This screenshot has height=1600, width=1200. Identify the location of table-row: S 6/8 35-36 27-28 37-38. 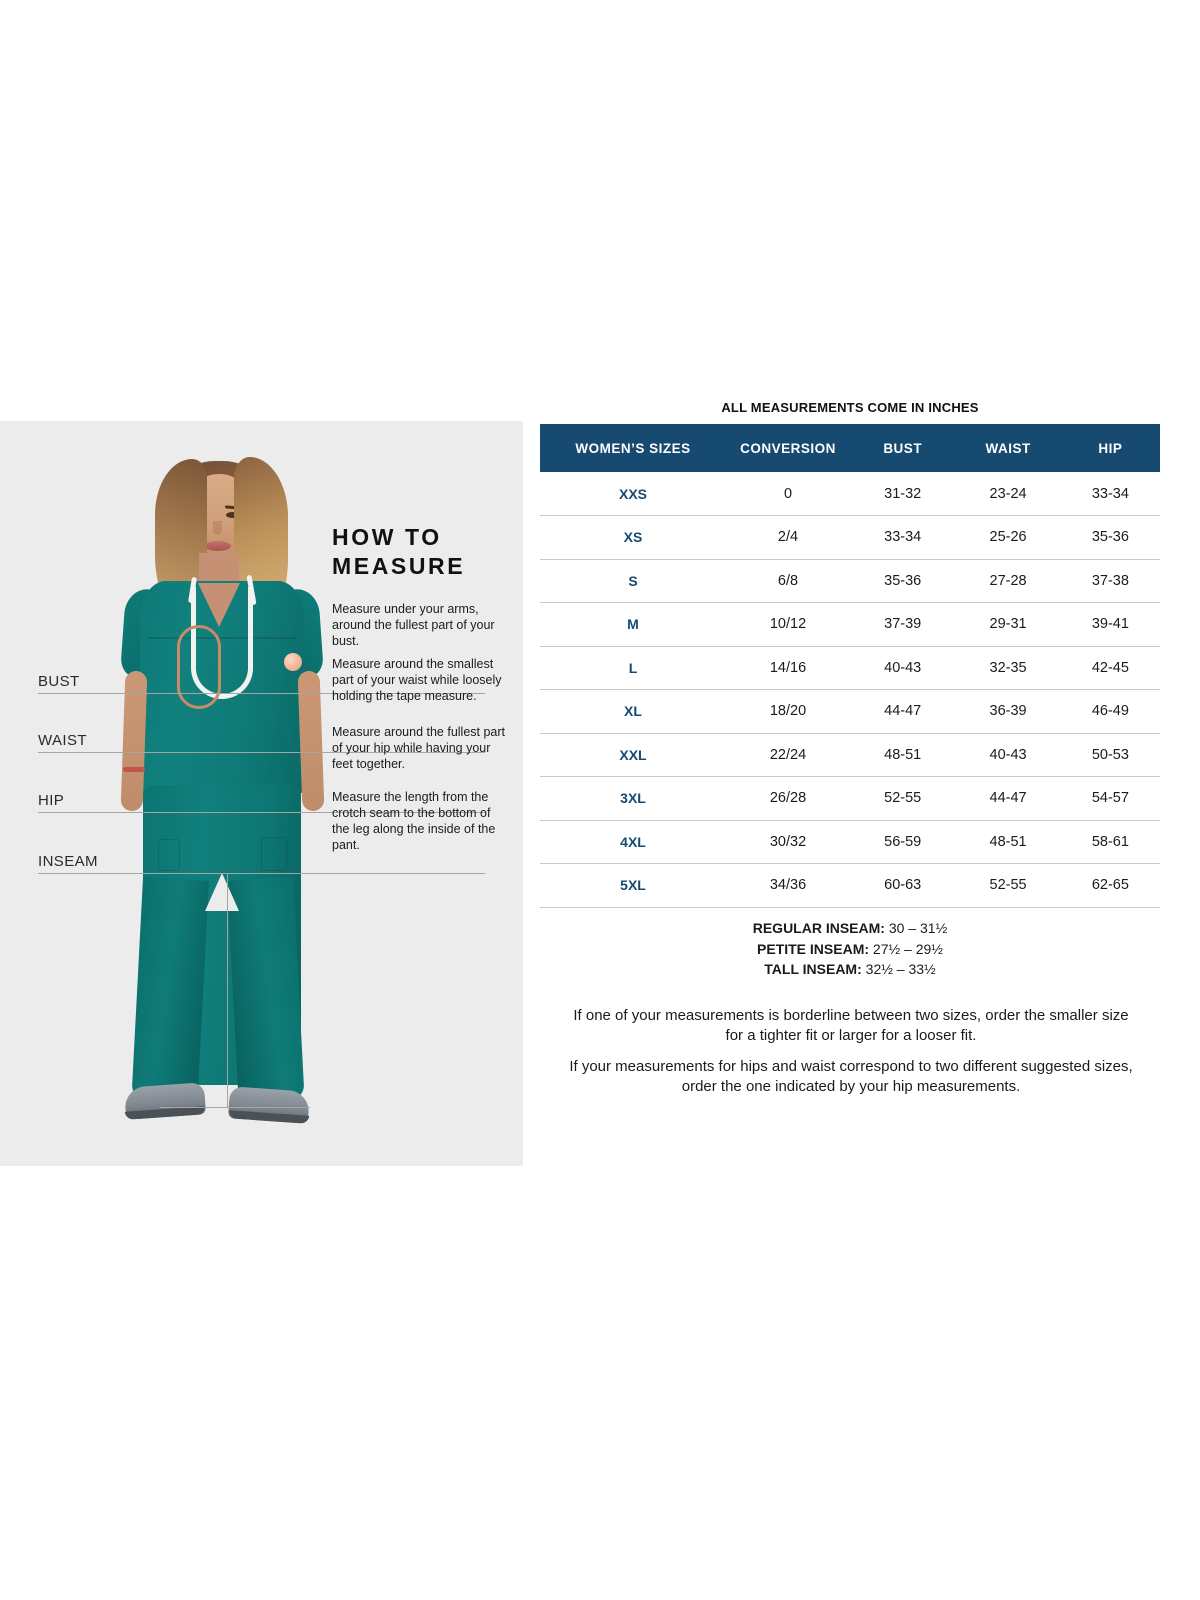
(850, 581).